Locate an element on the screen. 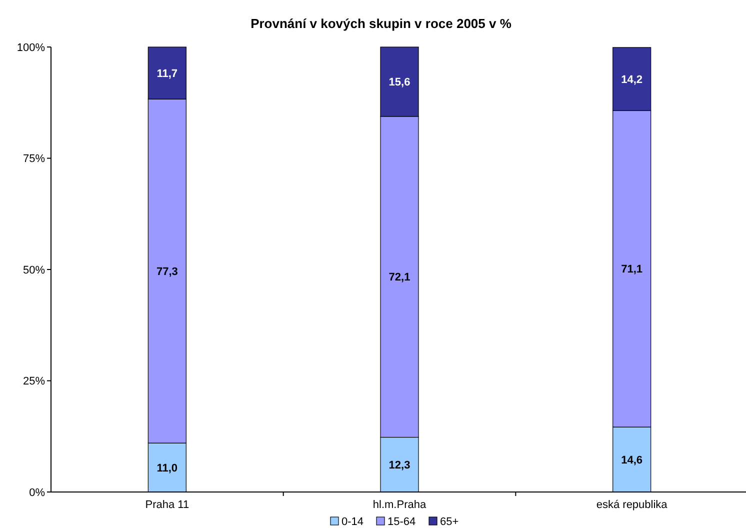  y-tick-label: 75% is located at coordinates (34, 159).